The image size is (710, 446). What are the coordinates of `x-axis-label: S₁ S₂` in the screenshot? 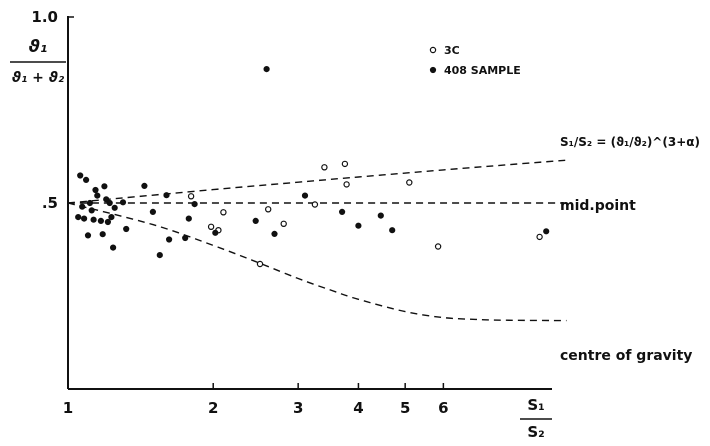 It's located at (536, 418).